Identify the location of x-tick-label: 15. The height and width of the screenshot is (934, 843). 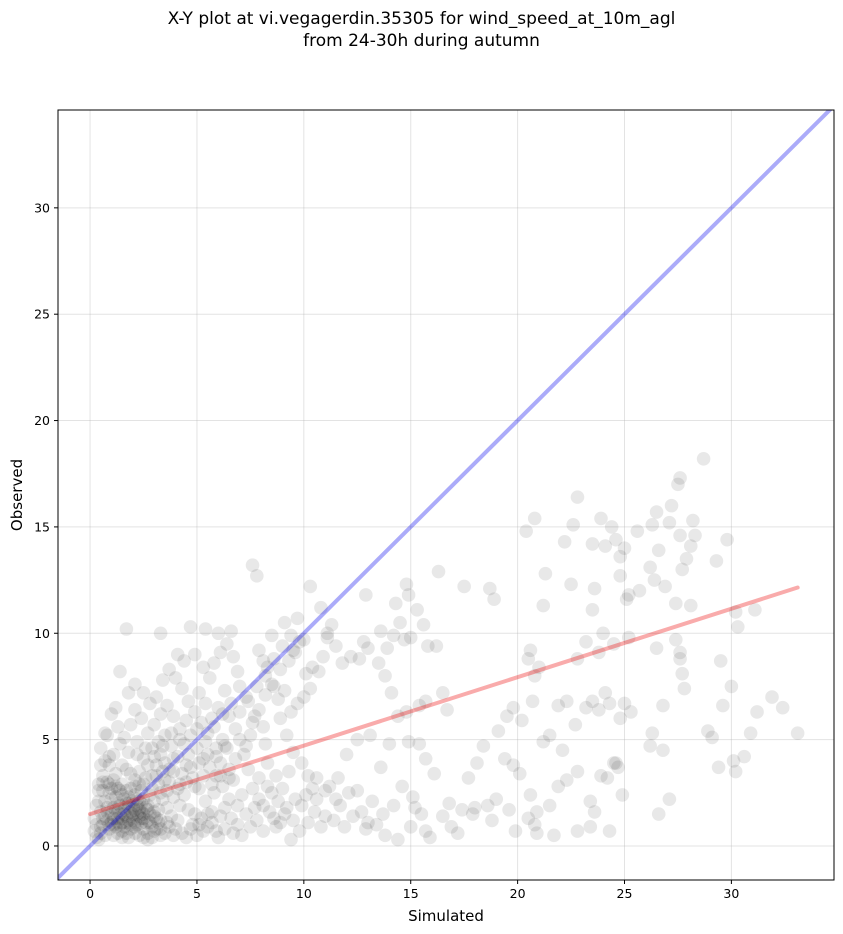
(411, 893).